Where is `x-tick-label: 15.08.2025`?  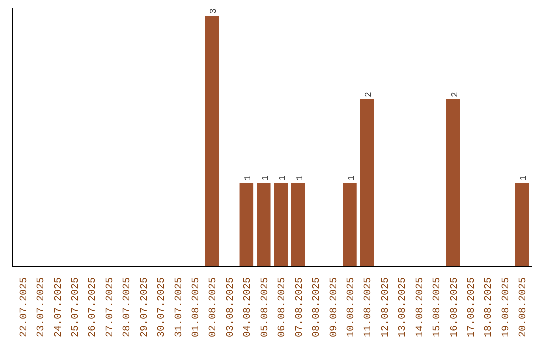 x-tick-label: 15.08.2025 is located at coordinates (438, 307).